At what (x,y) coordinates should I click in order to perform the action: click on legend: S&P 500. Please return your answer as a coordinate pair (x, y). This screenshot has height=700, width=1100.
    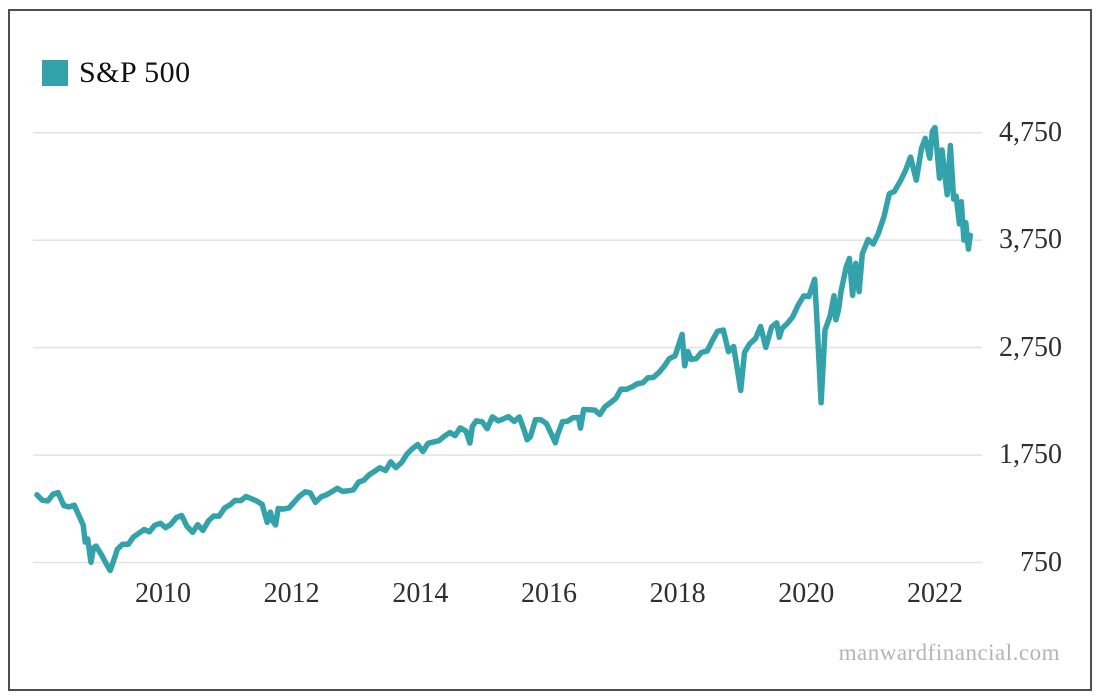
    Looking at the image, I should click on (116, 73).